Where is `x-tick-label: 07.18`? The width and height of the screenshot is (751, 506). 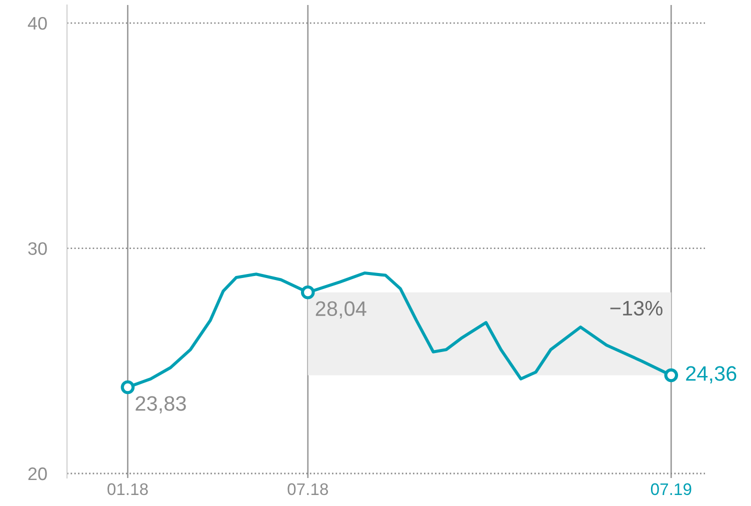 x-tick-label: 07.18 is located at coordinates (308, 489).